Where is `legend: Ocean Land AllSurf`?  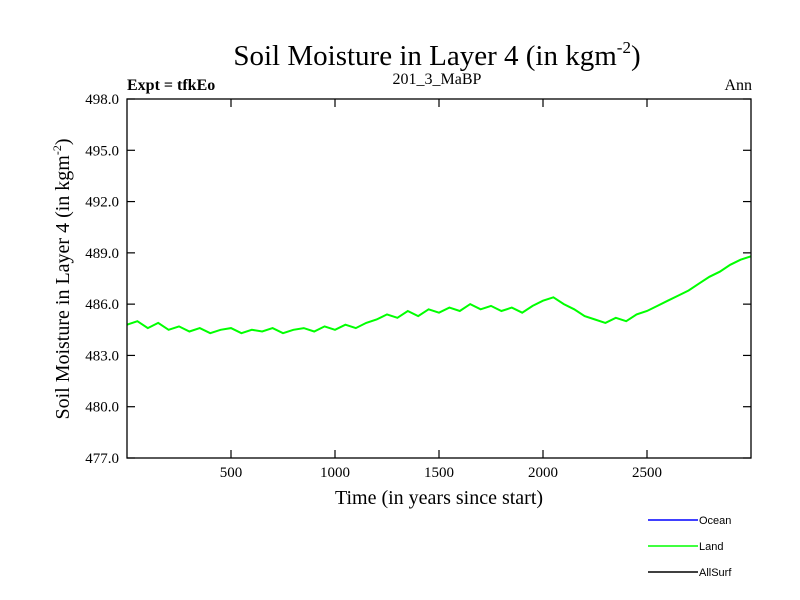 legend: Ocean Land AllSurf is located at coordinates (690, 547).